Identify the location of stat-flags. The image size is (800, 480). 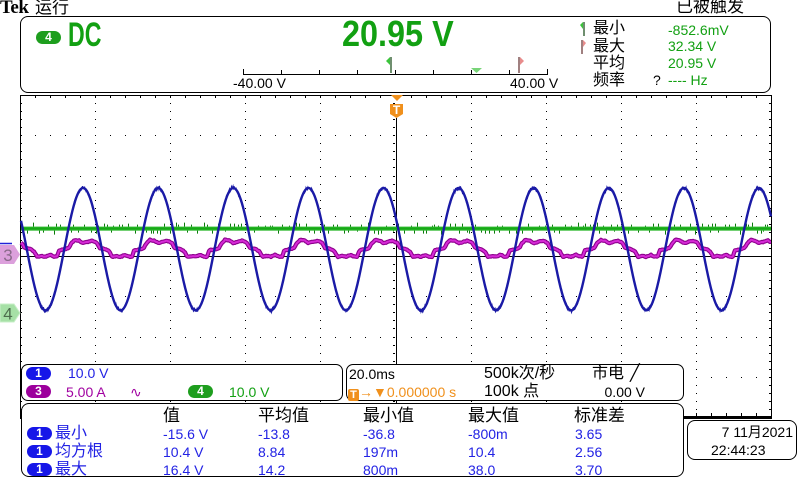
(583, 38).